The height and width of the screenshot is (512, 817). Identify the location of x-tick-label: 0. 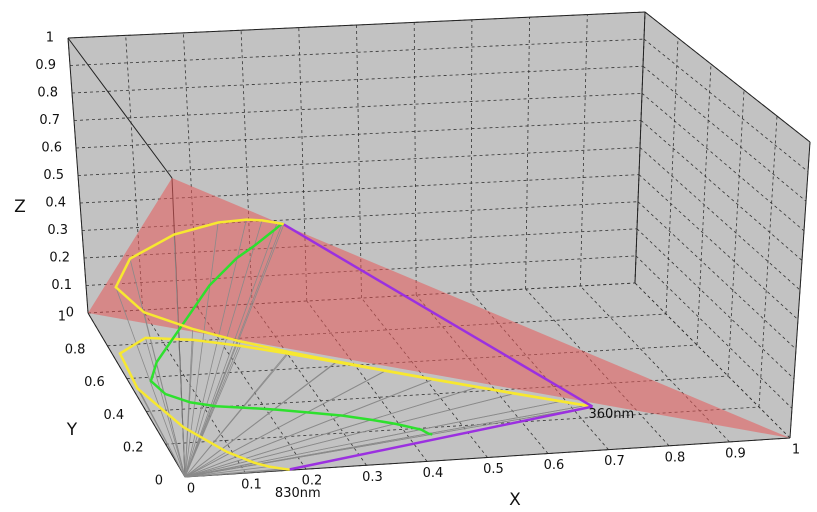
(191, 489).